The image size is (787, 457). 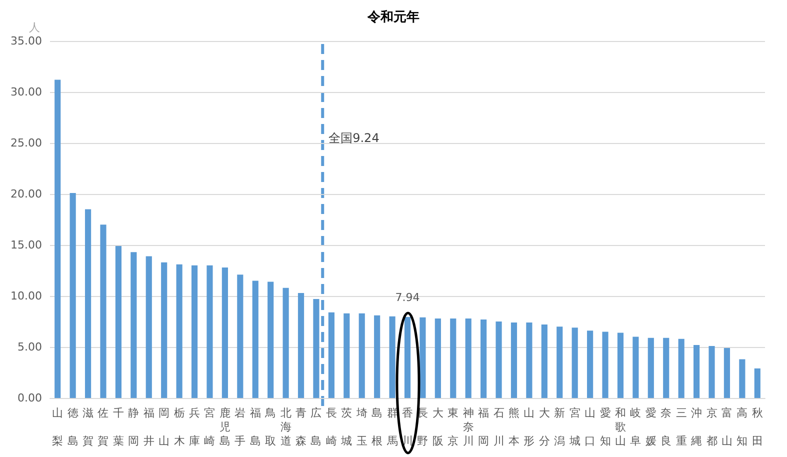 What do you see at coordinates (354, 138) in the screenshot?
I see `ref-line-label: 全国9.24` at bounding box center [354, 138].